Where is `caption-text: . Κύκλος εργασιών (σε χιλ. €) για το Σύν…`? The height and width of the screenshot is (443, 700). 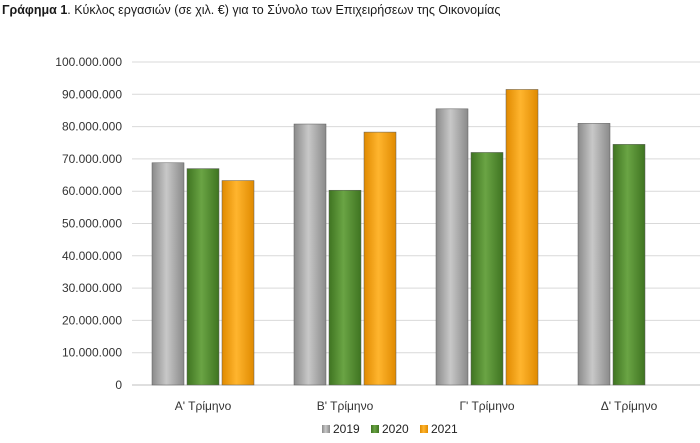
caption-text: . Κύκλος εργασιών (σε χιλ. €) για το Σύν… is located at coordinates (284, 10).